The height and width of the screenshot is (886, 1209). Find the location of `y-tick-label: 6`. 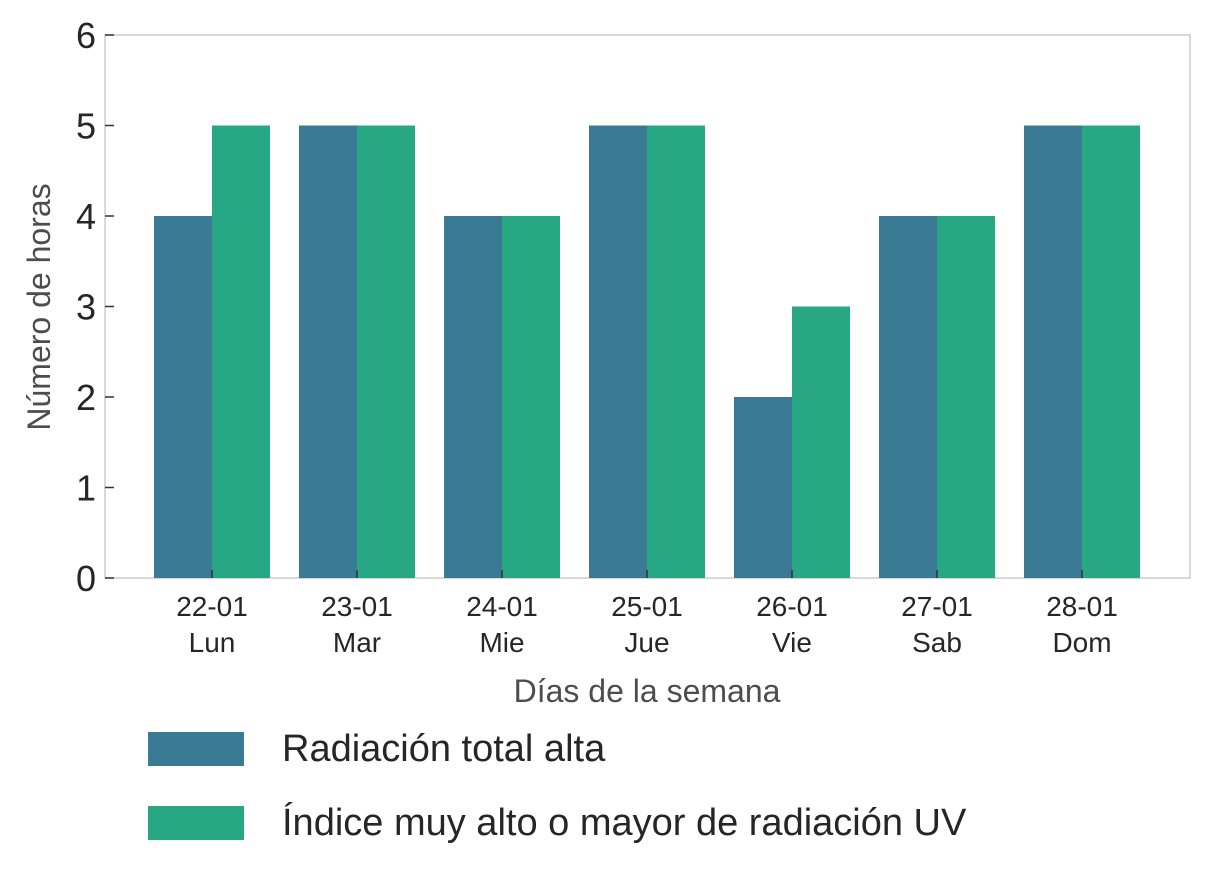

y-tick-label: 6 is located at coordinates (86, 35).